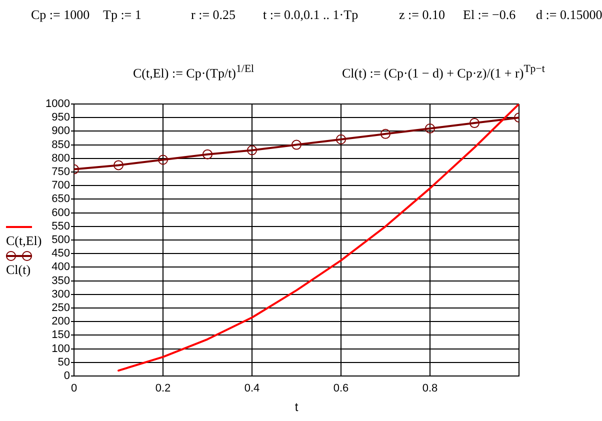 The height and width of the screenshot is (421, 602). I want to click on y-tick-label: 950, so click(61, 118).